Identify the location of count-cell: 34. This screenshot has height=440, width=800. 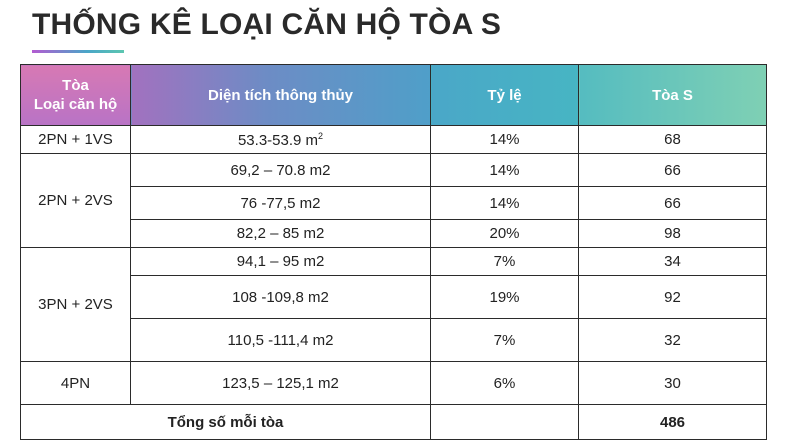
(672, 261).